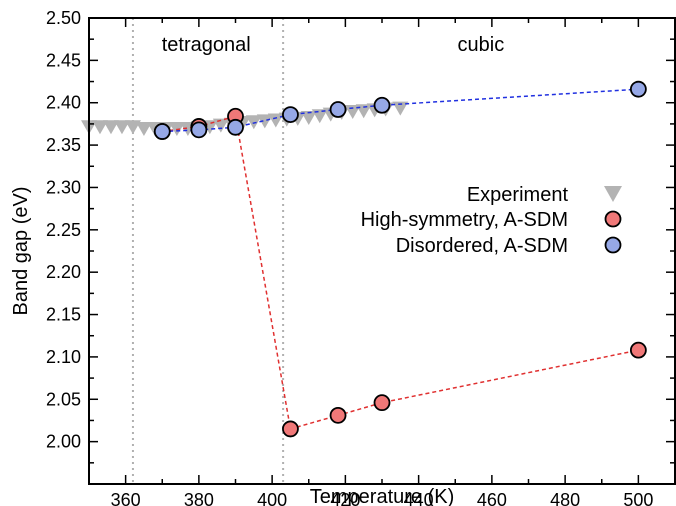  What do you see at coordinates (63, 145) in the screenshot?
I see `y-tick-label: 2.35` at bounding box center [63, 145].